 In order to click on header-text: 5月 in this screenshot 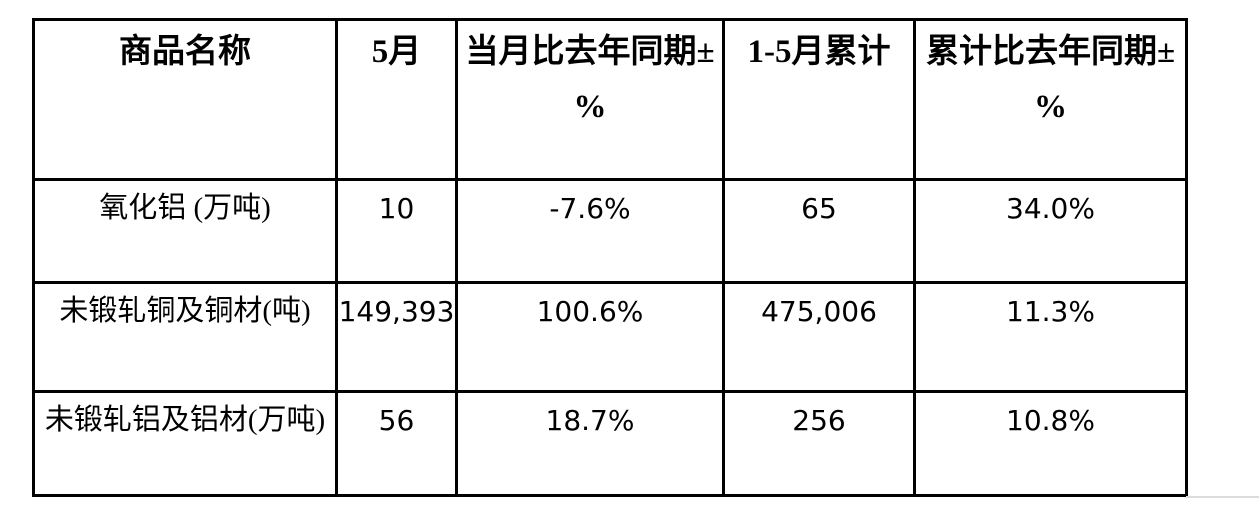, I will do `click(396, 52)`.